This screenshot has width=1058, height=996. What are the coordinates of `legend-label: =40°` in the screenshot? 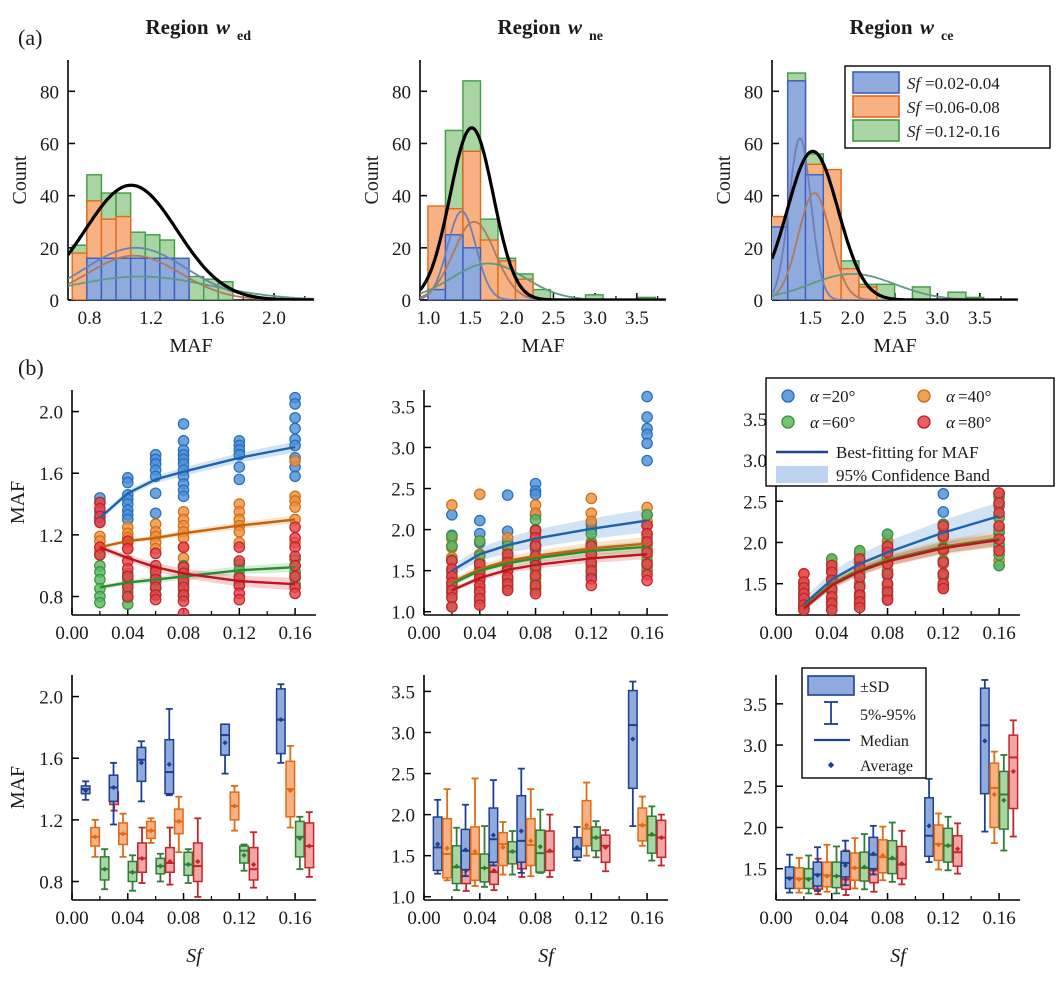 It's located at (974, 396).